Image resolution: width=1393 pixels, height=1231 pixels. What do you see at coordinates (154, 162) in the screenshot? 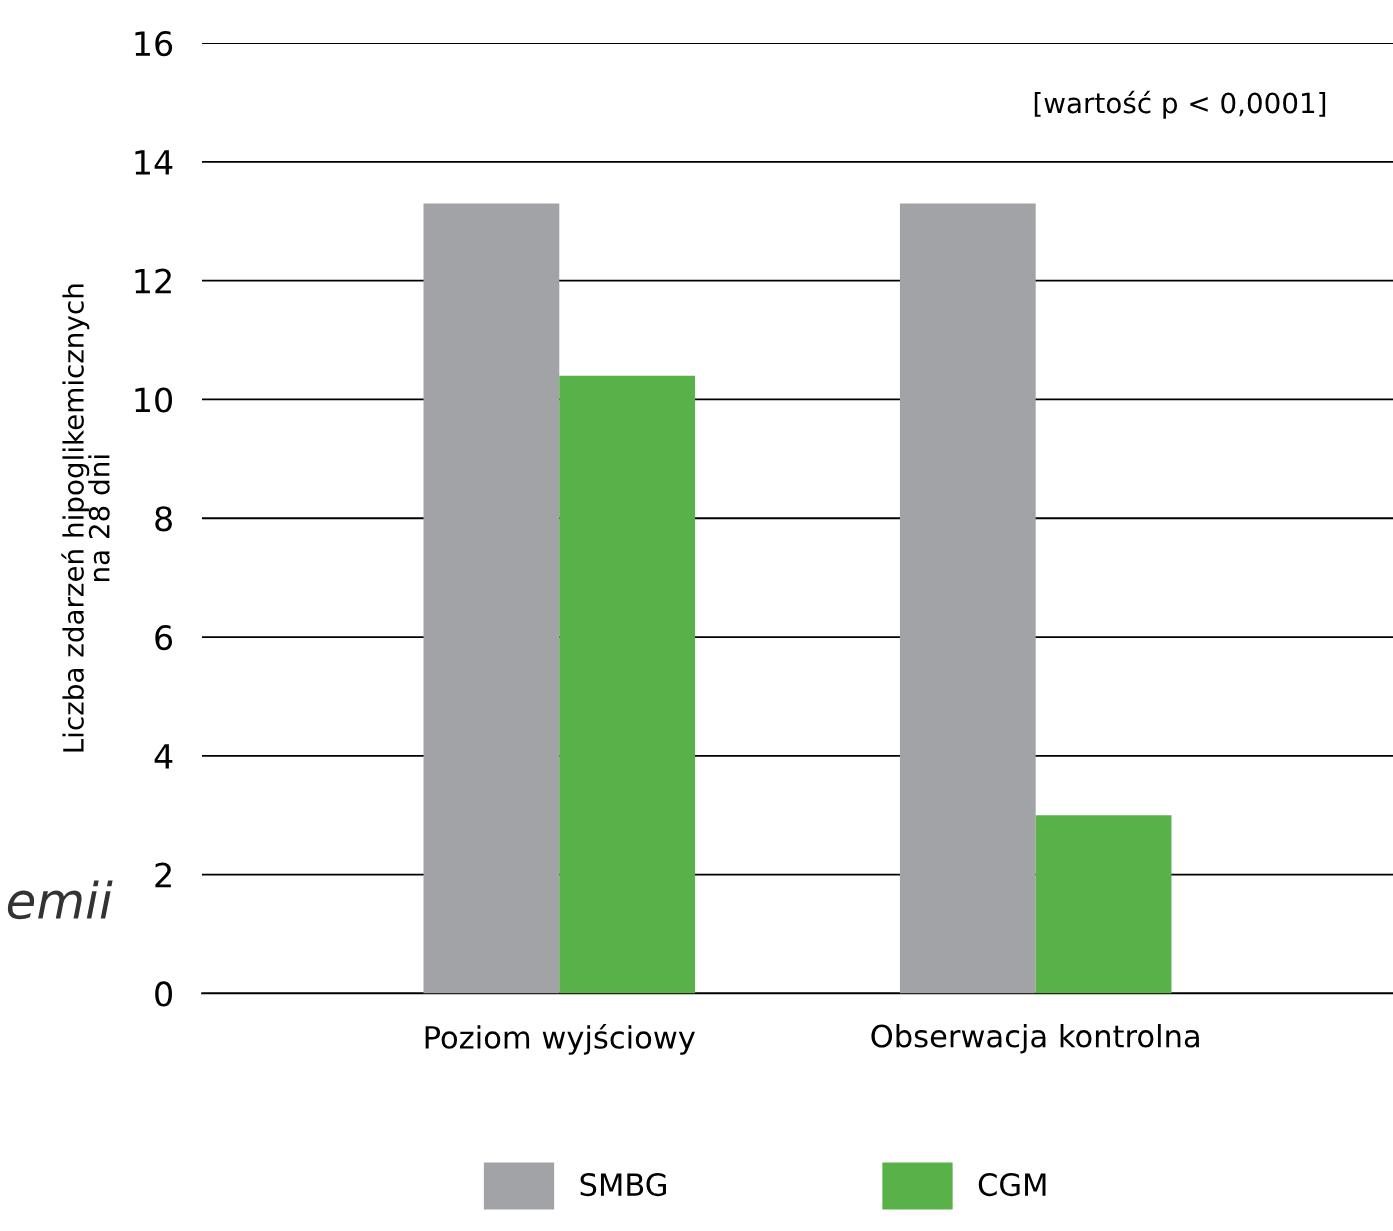
I see `y-tick-label: 14` at bounding box center [154, 162].